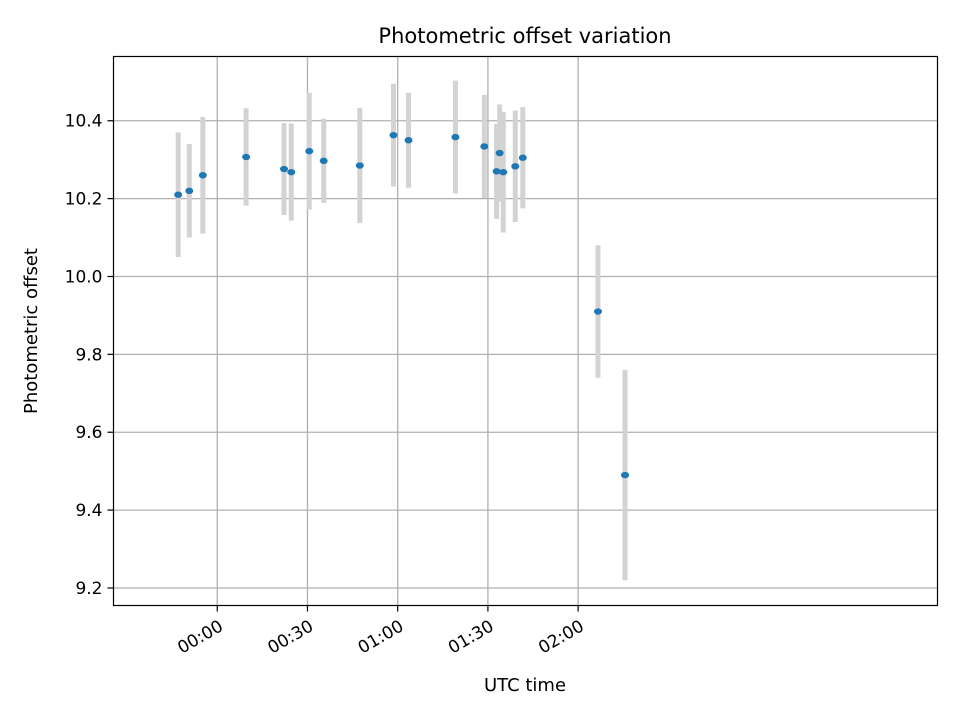 This screenshot has width=960, height=720. I want to click on y-tick-label: 10.0, so click(84, 277).